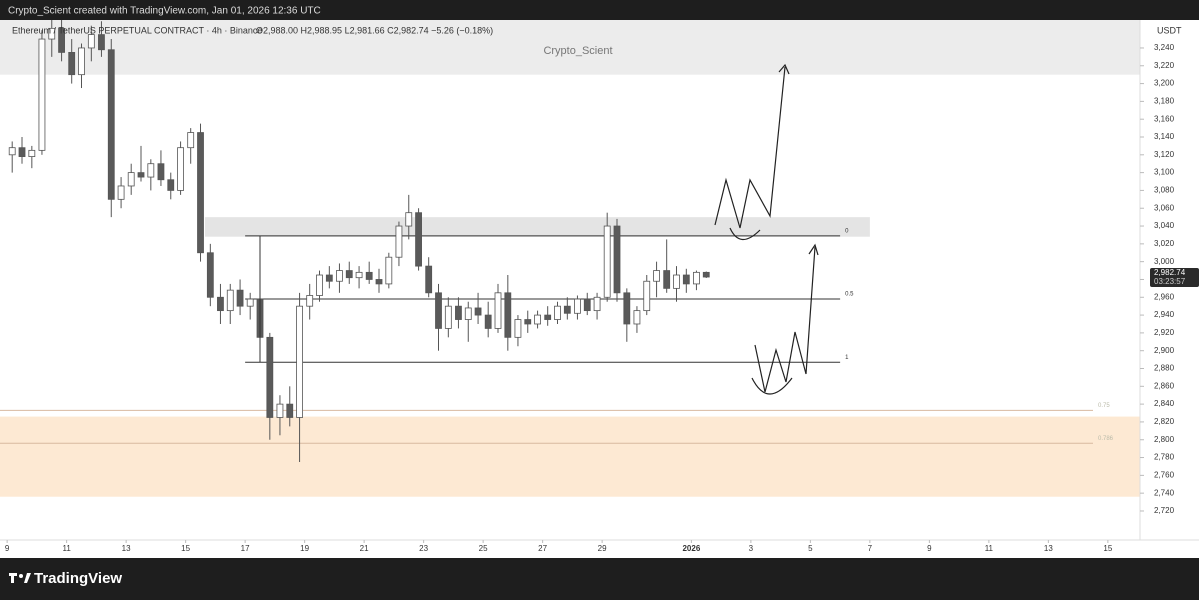 The height and width of the screenshot is (600, 1199). Describe the element at coordinates (483, 548) in the screenshot. I see `x-tick-label: 25` at that location.